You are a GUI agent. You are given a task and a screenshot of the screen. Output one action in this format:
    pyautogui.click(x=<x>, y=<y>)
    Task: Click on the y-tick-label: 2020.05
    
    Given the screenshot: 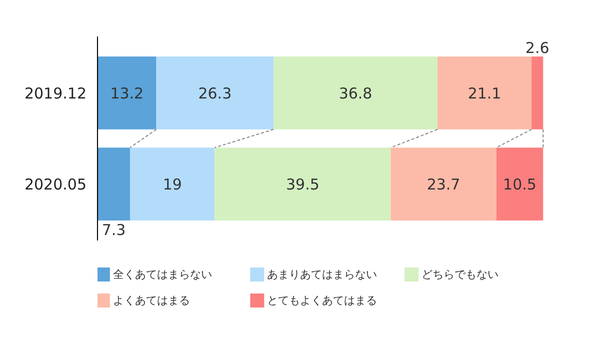 What is the action you would take?
    pyautogui.click(x=55, y=185)
    